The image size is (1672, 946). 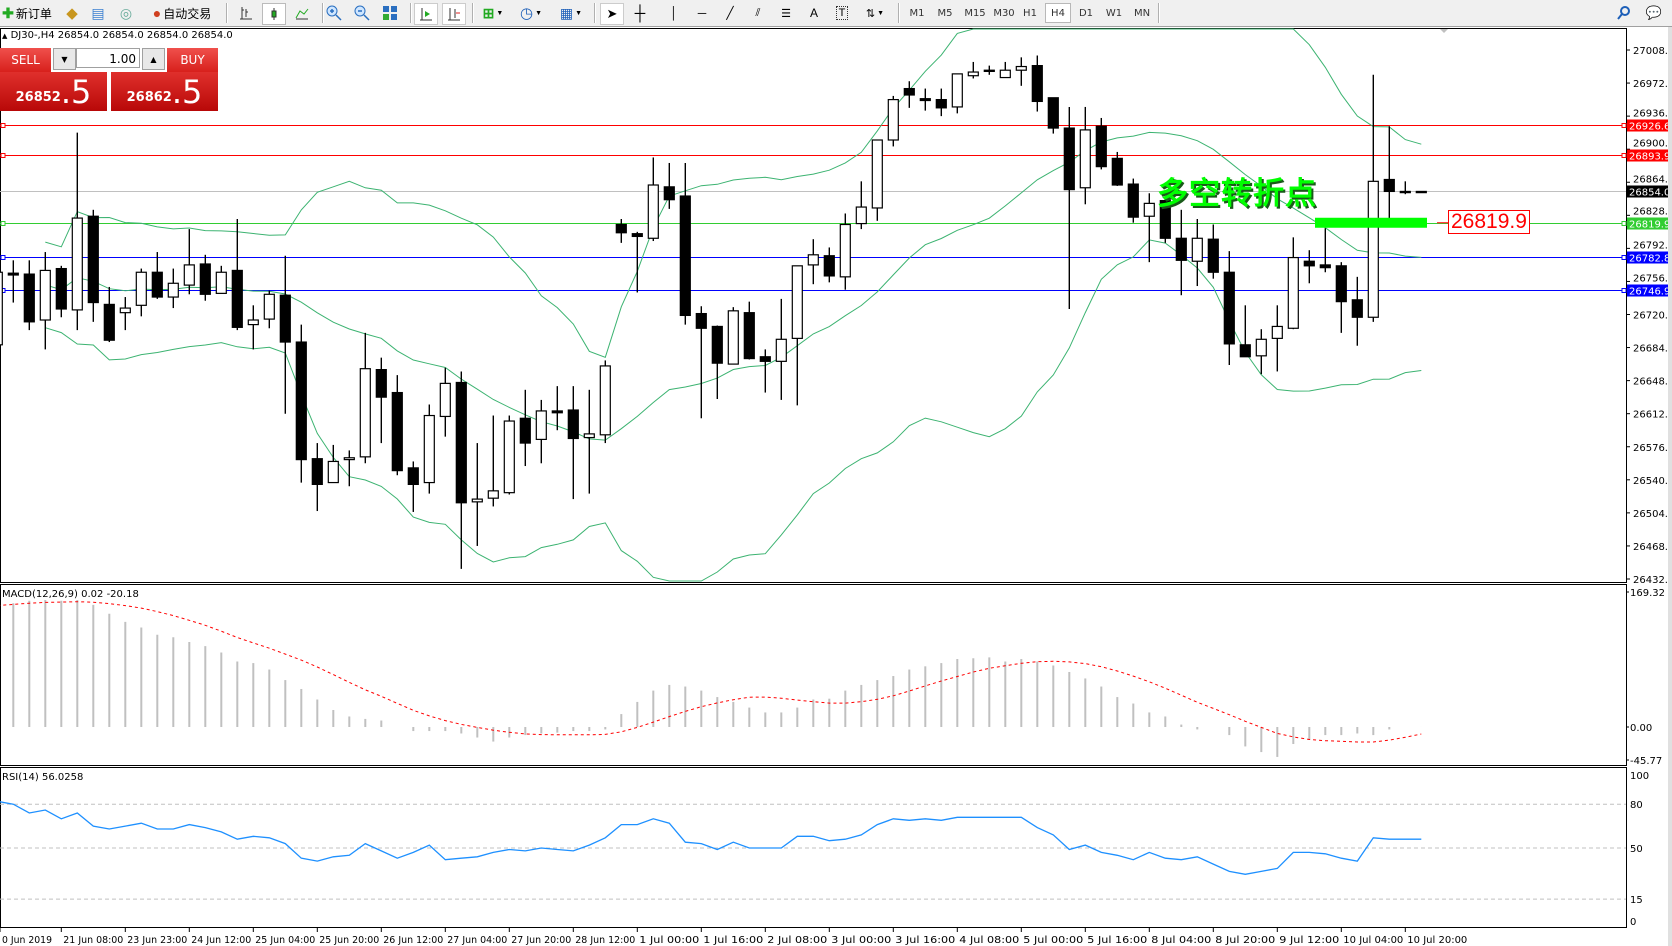 I want to click on indicators-button: ⊞ ▼, so click(x=493, y=13).